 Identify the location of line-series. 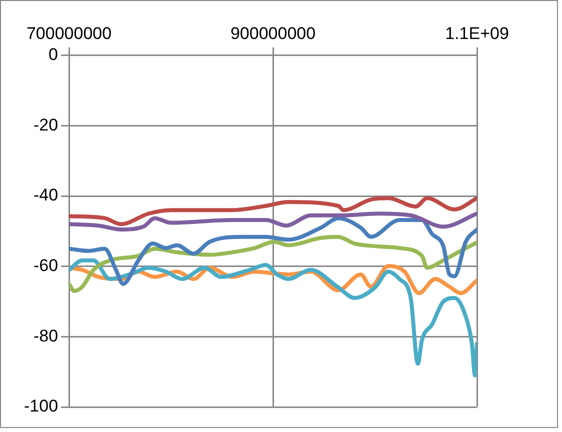
(273, 222).